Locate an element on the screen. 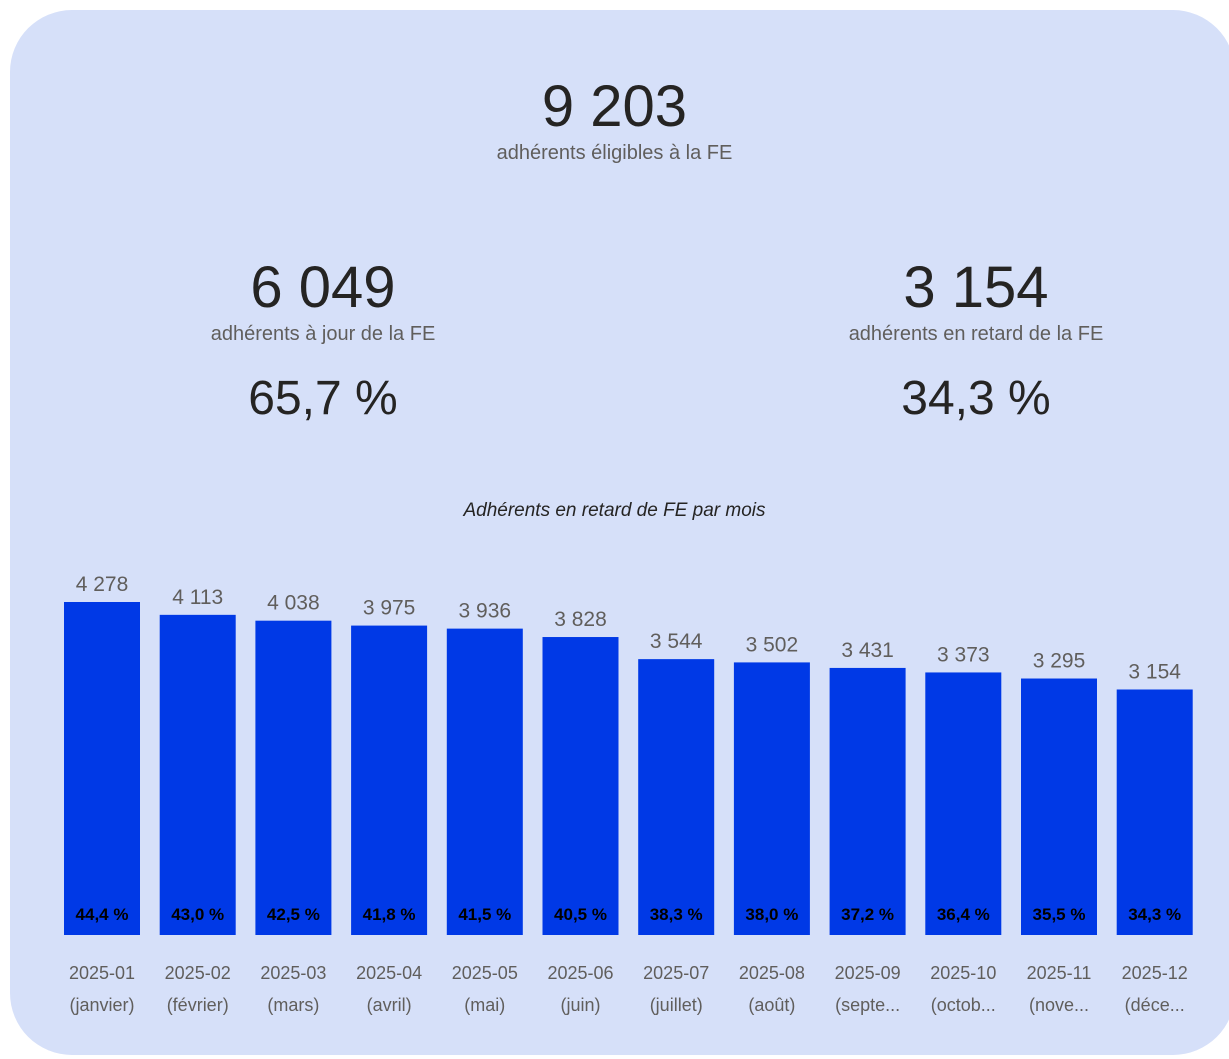 This screenshot has width=1229, height=1059. x-tick-sublabel: (août) is located at coordinates (771, 1005).